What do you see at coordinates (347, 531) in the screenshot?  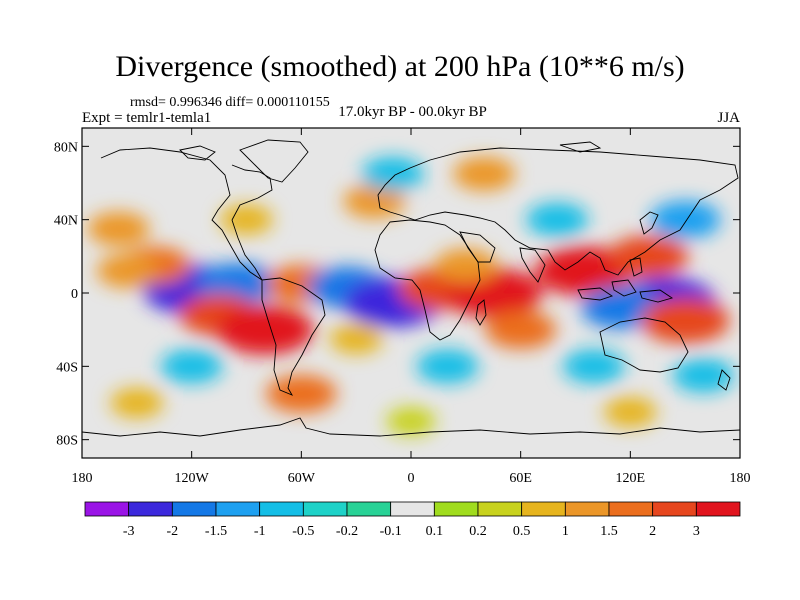 I see `colorbar-label-5: -0.2` at bounding box center [347, 531].